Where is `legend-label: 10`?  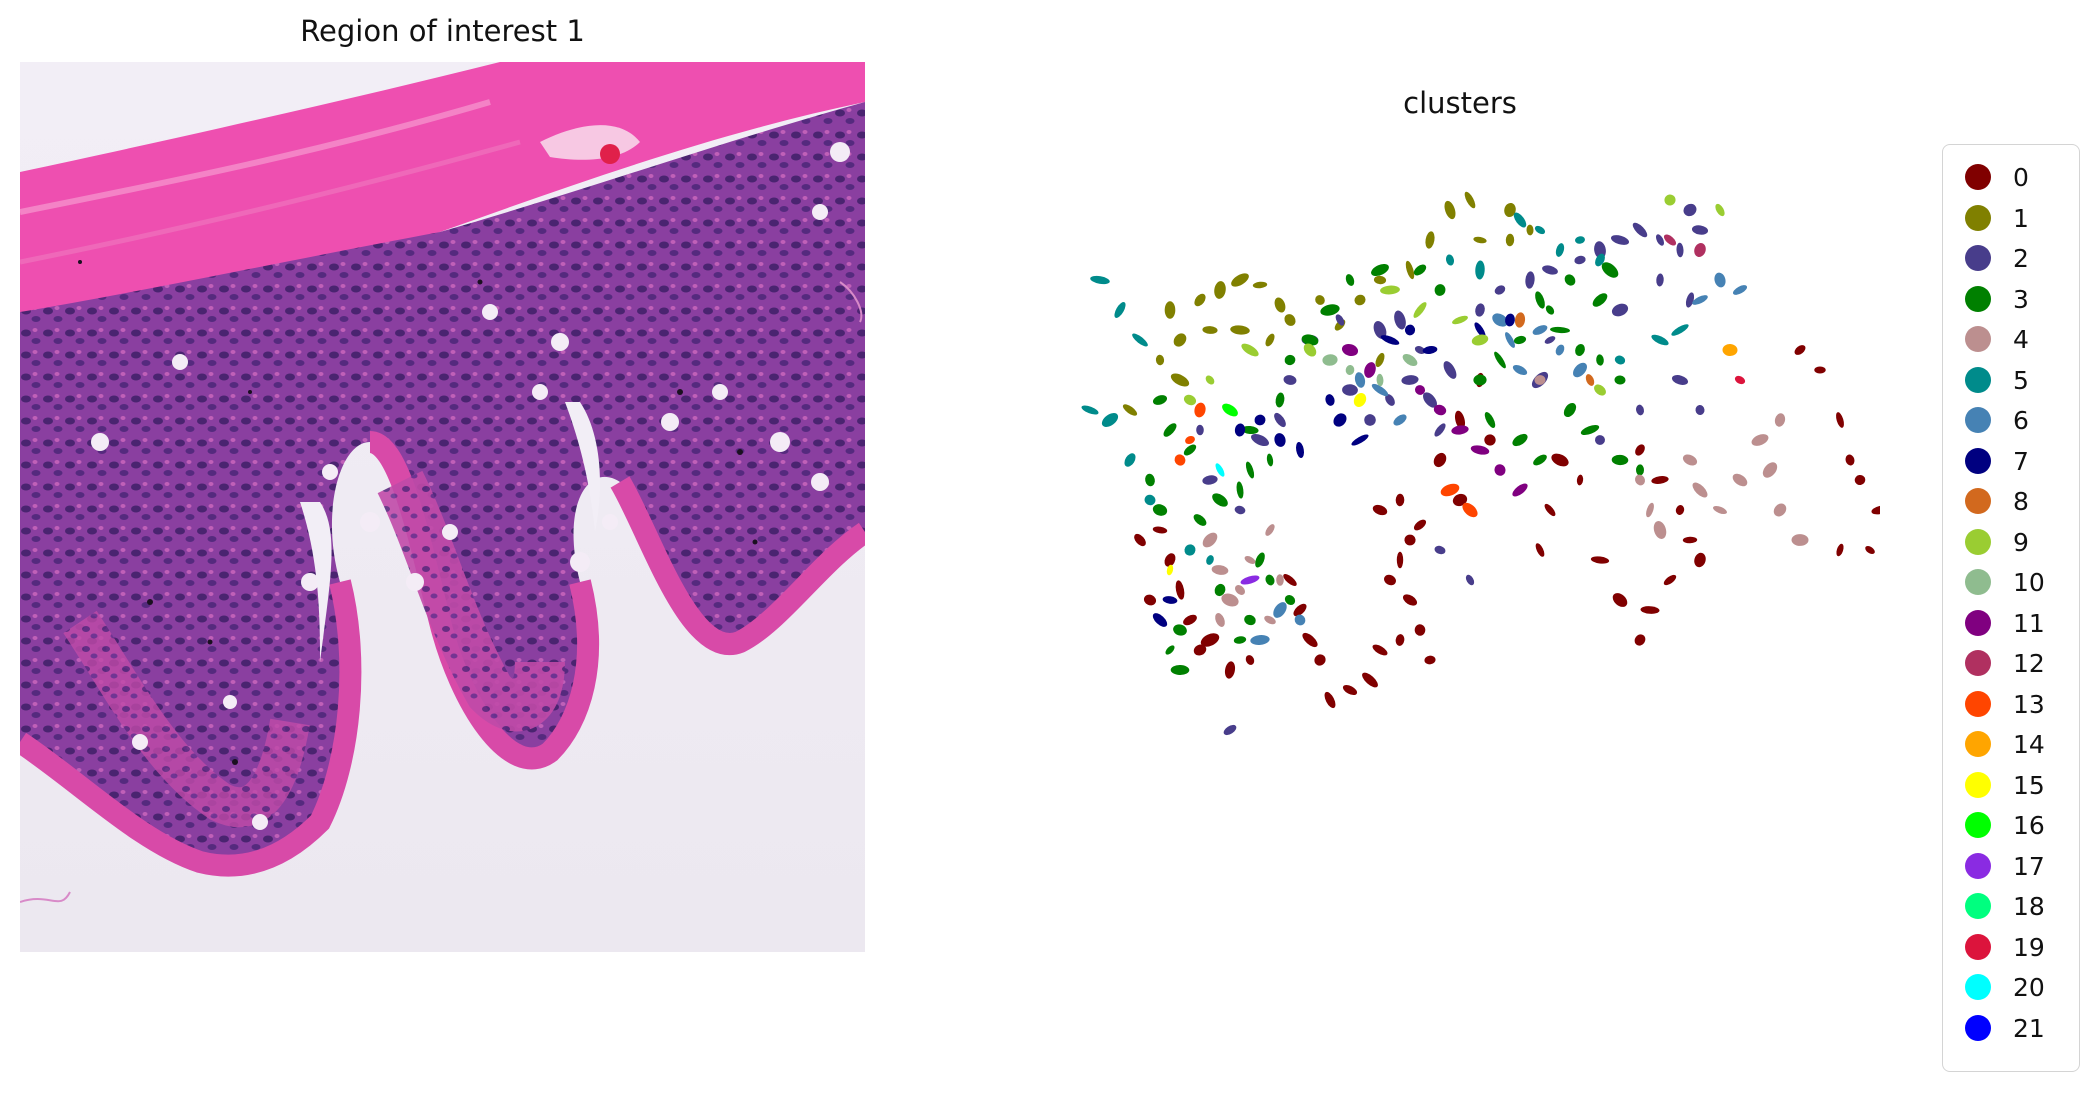
legend-label: 10 is located at coordinates (2029, 582).